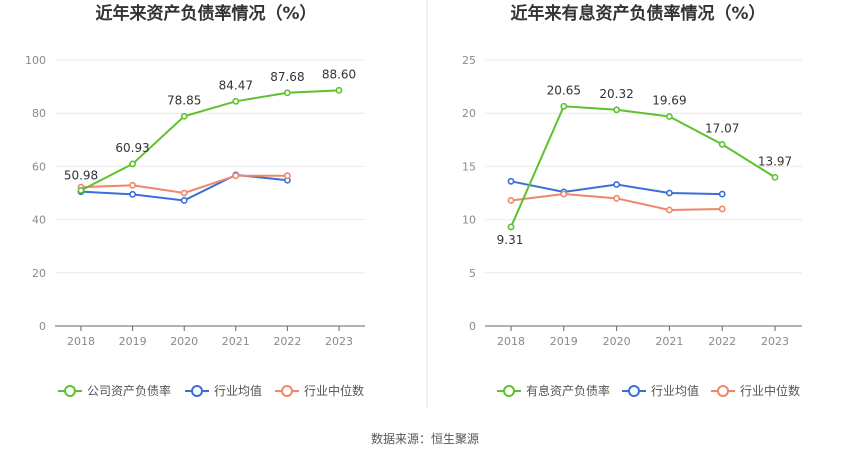 This screenshot has width=850, height=459. What do you see at coordinates (775, 161) in the screenshot?
I see `data-label: 13.97` at bounding box center [775, 161].